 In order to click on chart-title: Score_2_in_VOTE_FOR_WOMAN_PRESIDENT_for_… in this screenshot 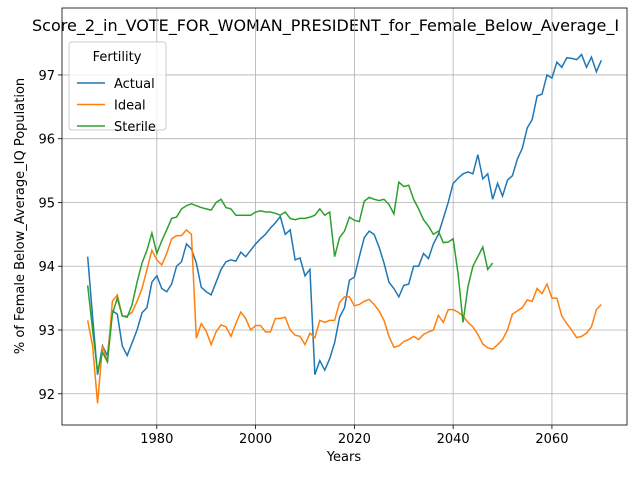, I will do `click(325, 26)`.